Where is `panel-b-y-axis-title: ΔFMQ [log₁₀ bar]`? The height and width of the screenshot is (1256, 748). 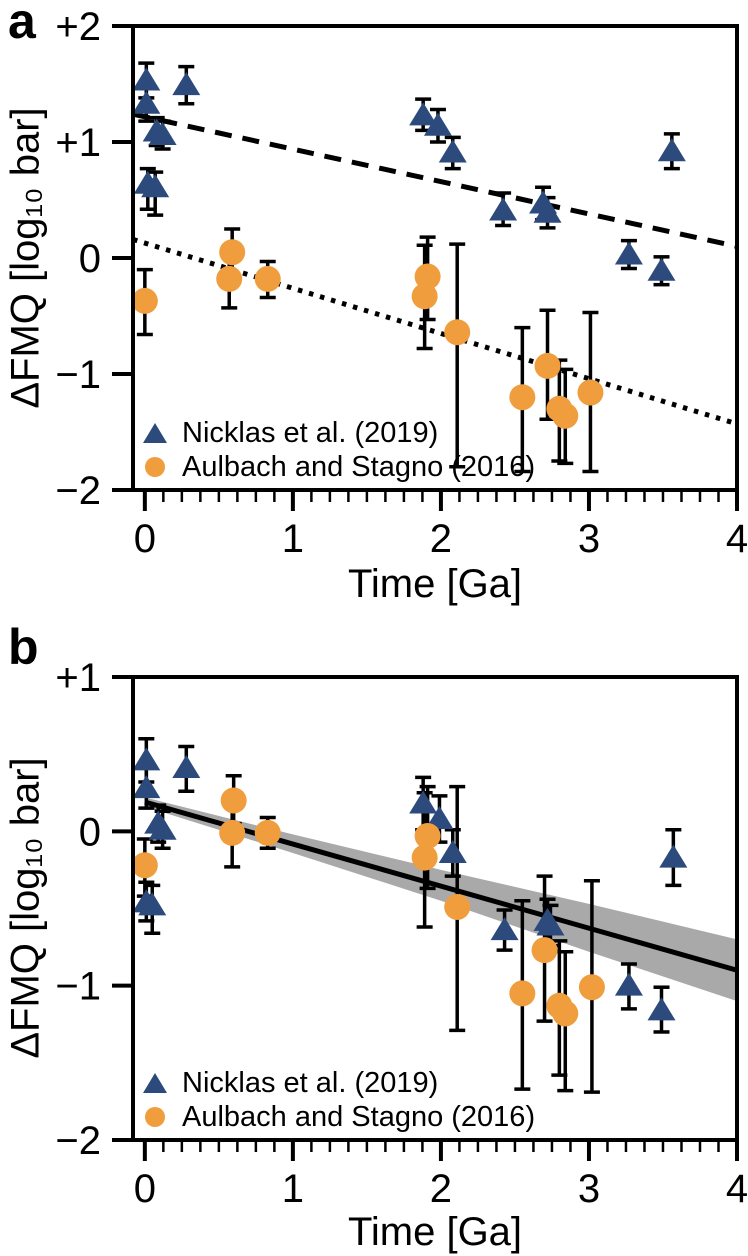
panel-b-y-axis-title: ΔFMQ [log₁₀ bar] is located at coordinates (25, 908).